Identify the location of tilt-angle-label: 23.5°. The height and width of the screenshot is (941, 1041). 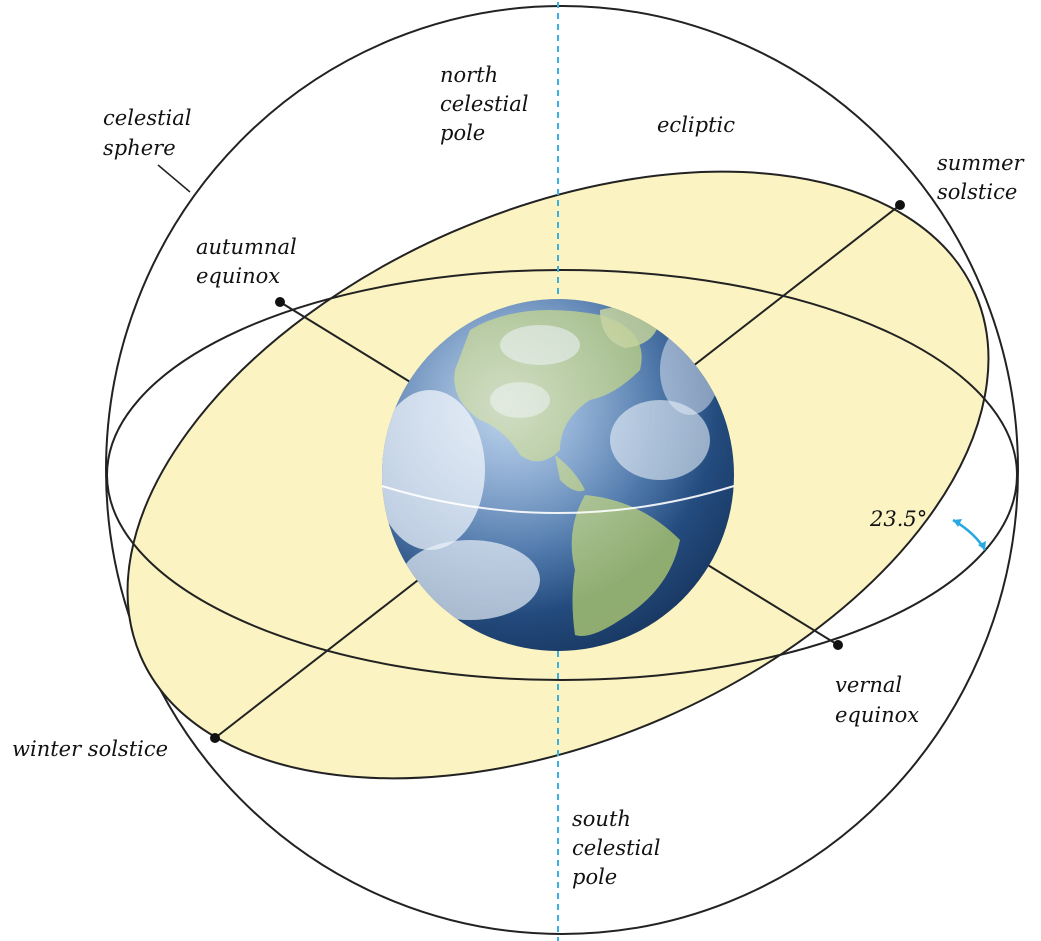
(898, 519).